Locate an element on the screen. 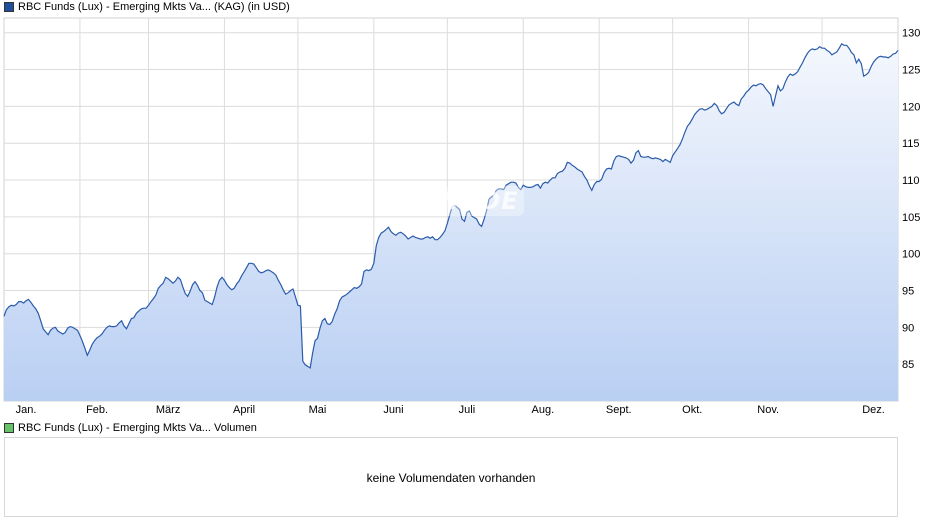 This screenshot has width=940, height=526. volume-panel: keine Volumendaten vorhanden is located at coordinates (451, 477).